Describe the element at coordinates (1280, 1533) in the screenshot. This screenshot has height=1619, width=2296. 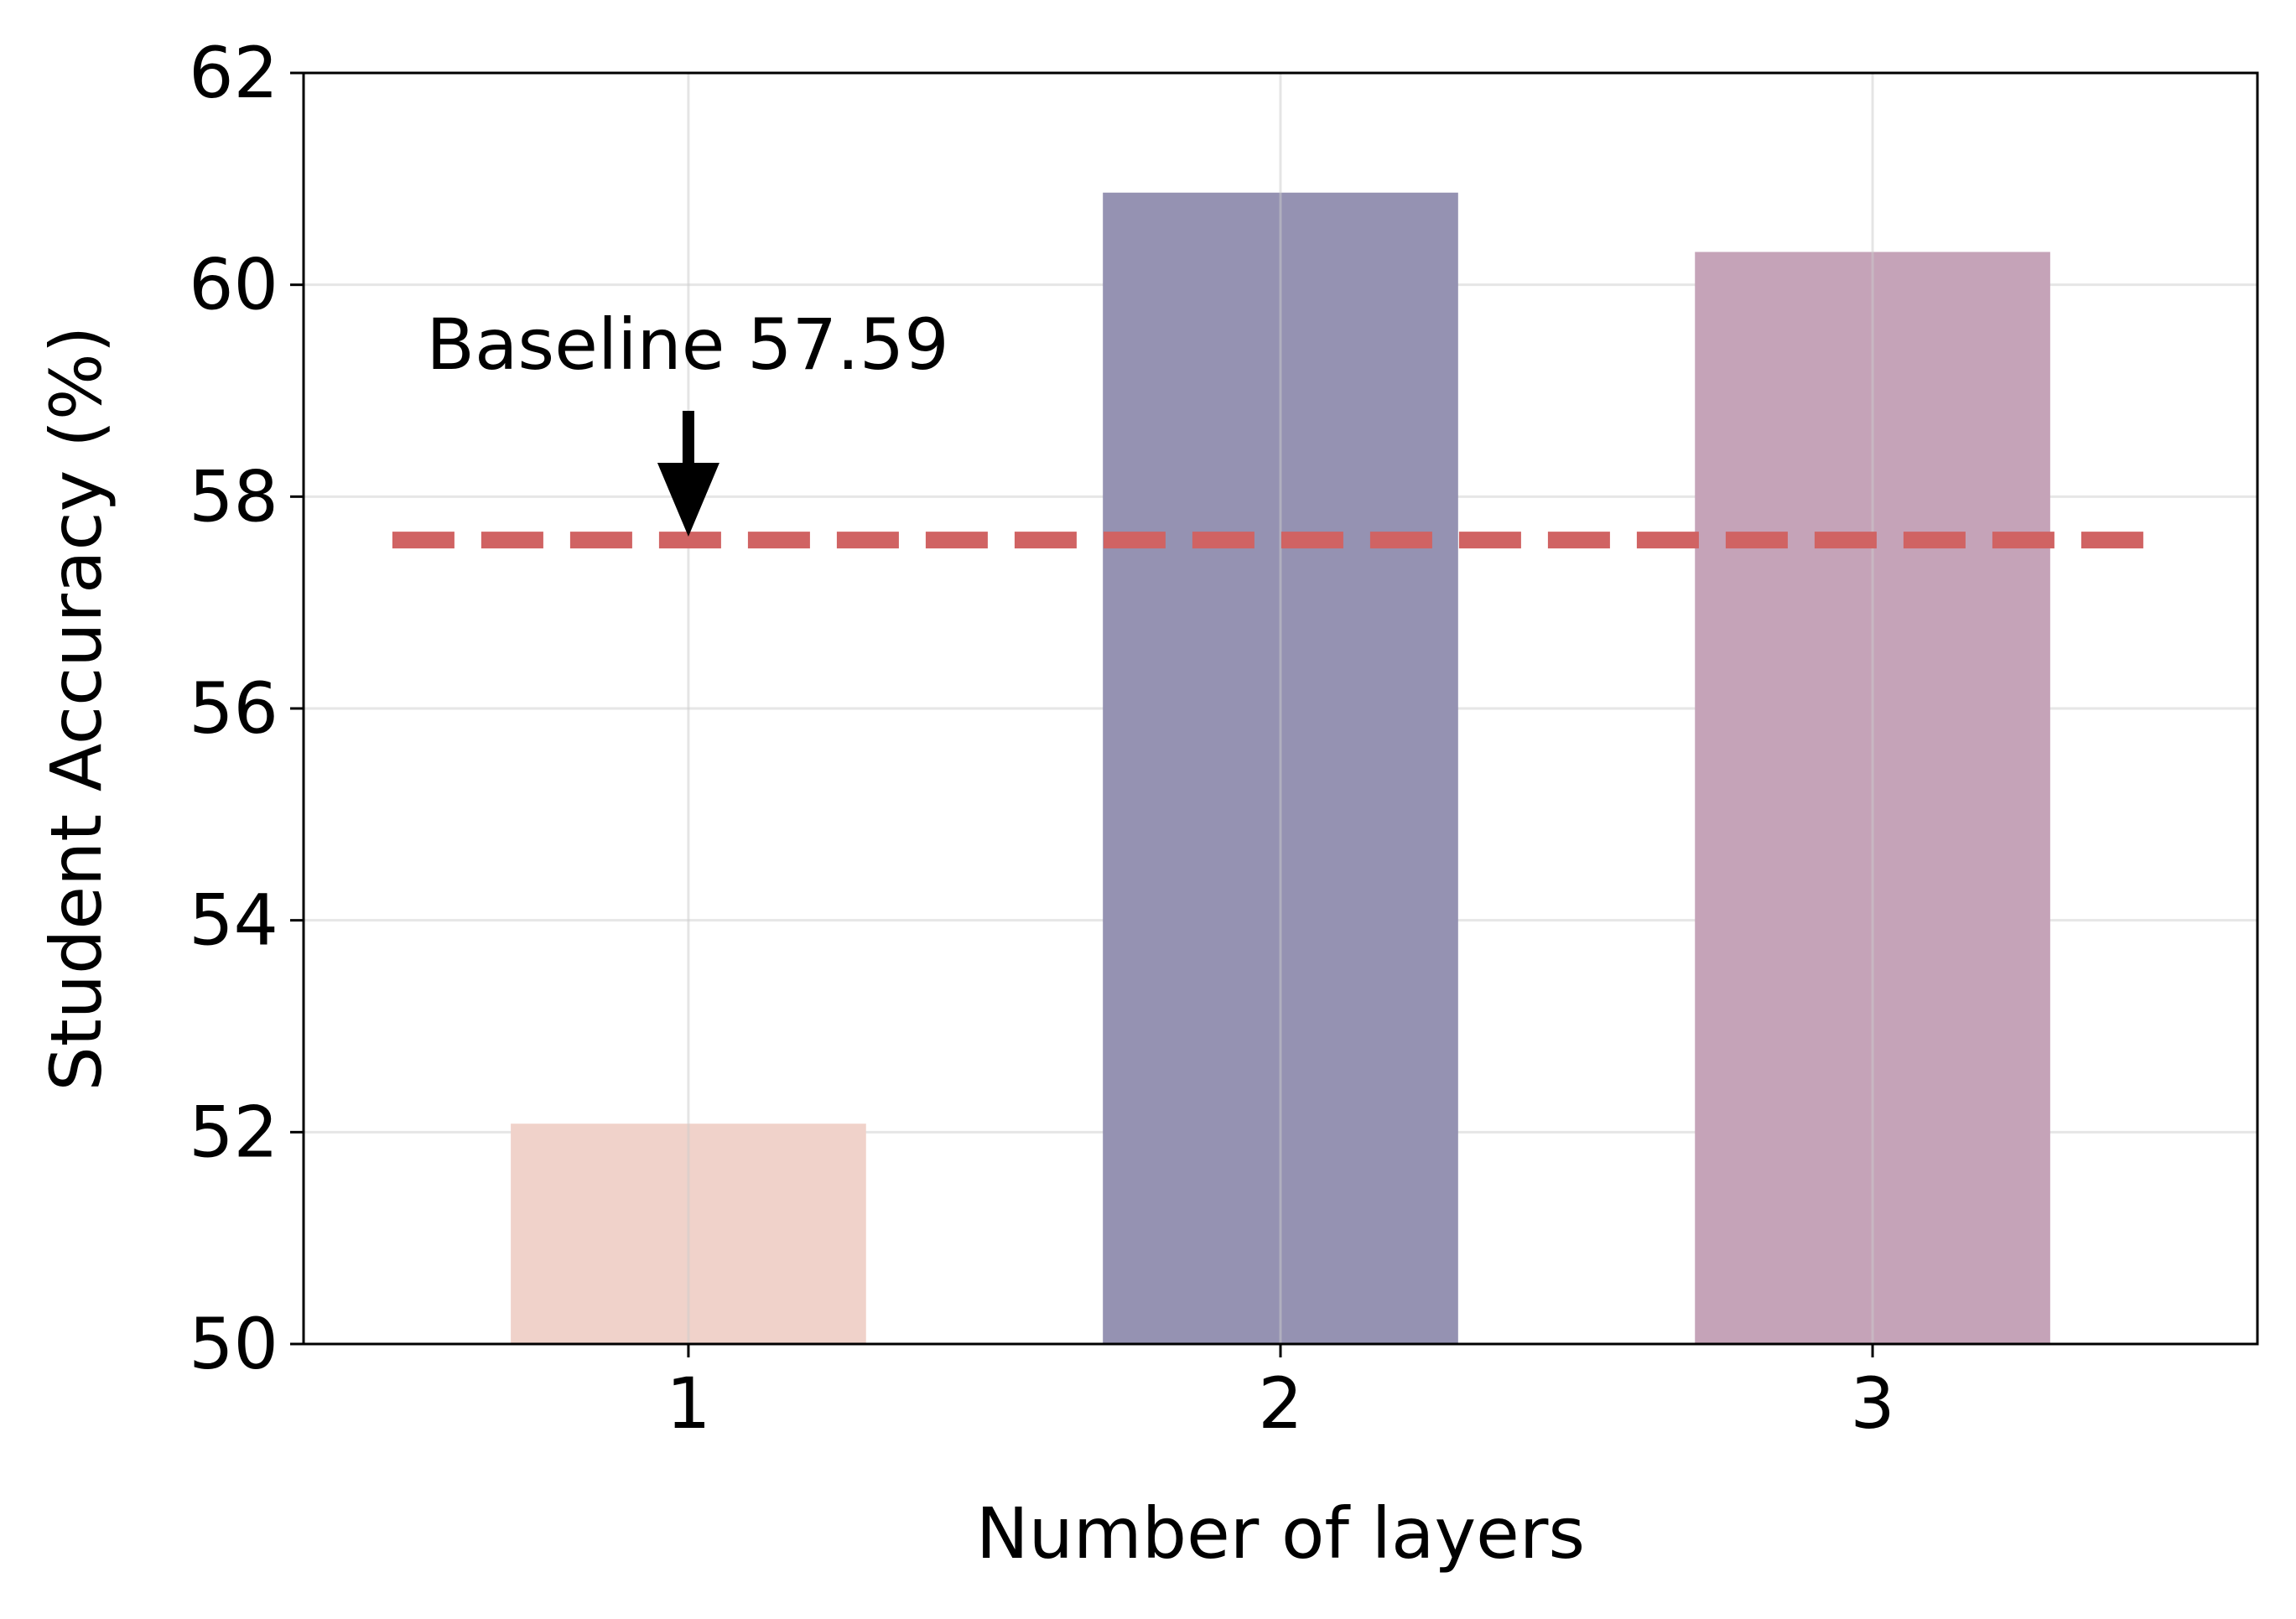
I see `x-axis-label: Number of layers` at that location.